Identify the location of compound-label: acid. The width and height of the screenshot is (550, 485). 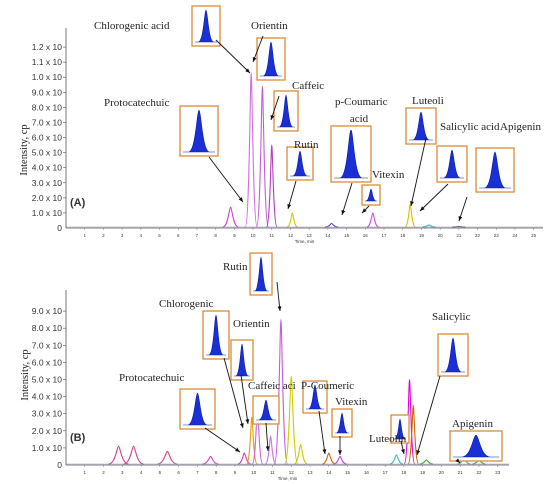
(359, 119).